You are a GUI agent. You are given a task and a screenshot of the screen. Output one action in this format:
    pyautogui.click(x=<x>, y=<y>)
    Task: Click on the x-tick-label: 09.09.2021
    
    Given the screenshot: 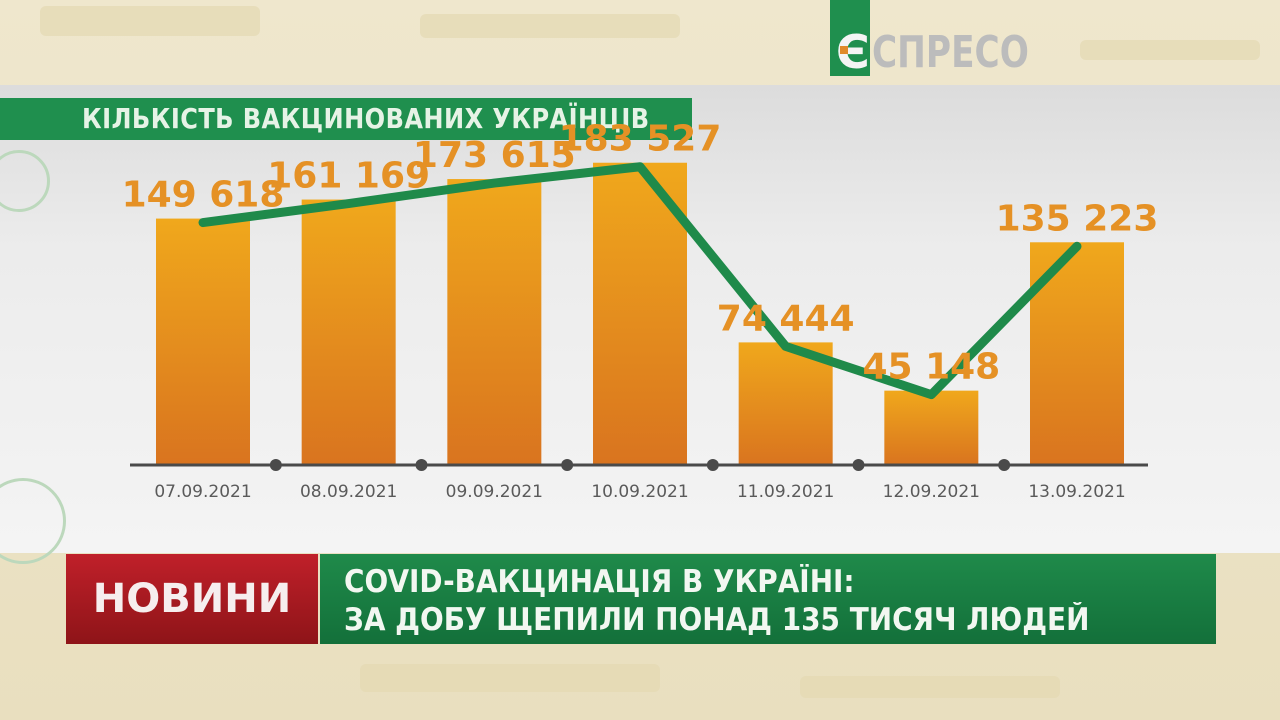 What is the action you would take?
    pyautogui.click(x=494, y=492)
    